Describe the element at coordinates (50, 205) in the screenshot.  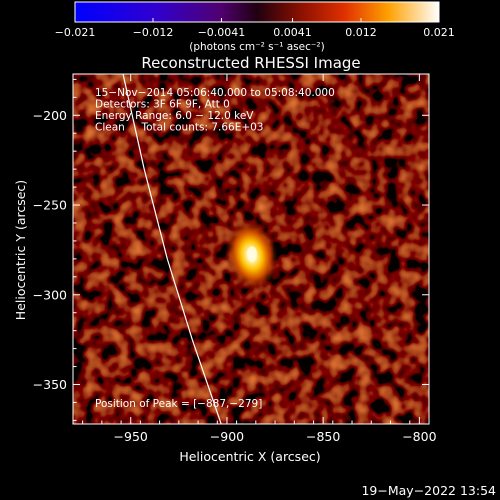
I see `y-tick-label: −250` at that location.